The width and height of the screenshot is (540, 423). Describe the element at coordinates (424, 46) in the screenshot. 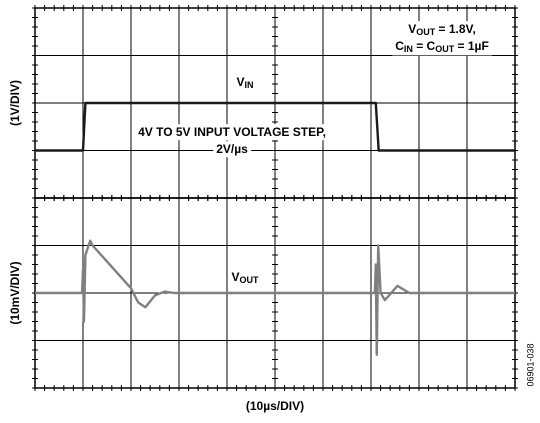

I see `annotation-text: = C` at that location.